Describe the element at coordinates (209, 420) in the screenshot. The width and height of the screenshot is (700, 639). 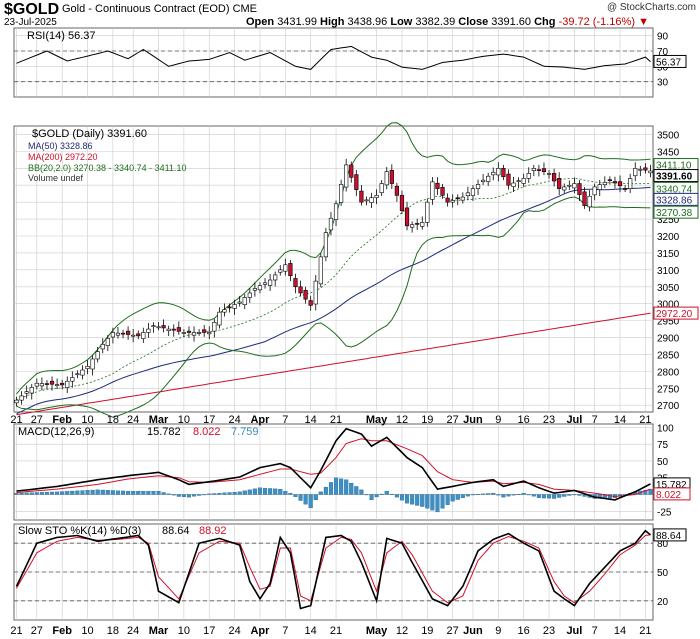
I see `x-axis-tick-label: 17` at that location.